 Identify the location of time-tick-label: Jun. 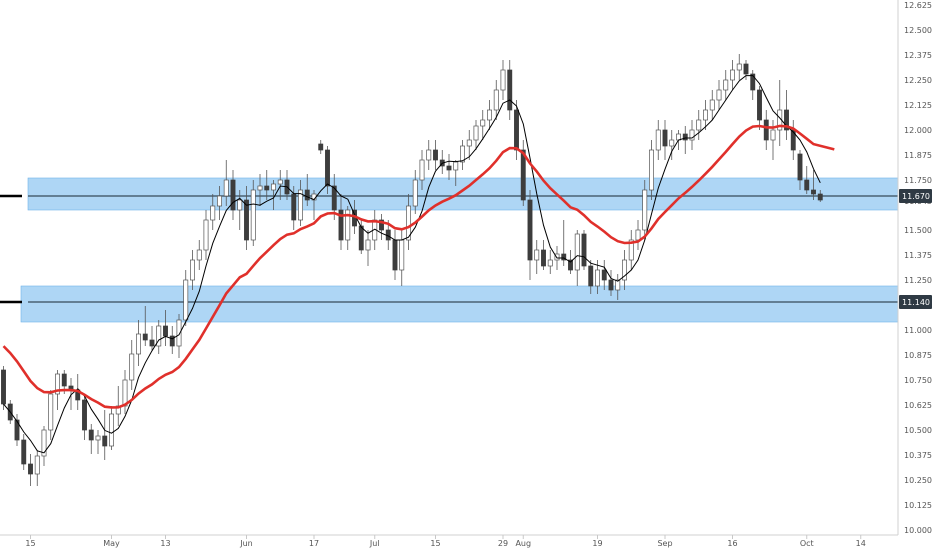
(246, 543).